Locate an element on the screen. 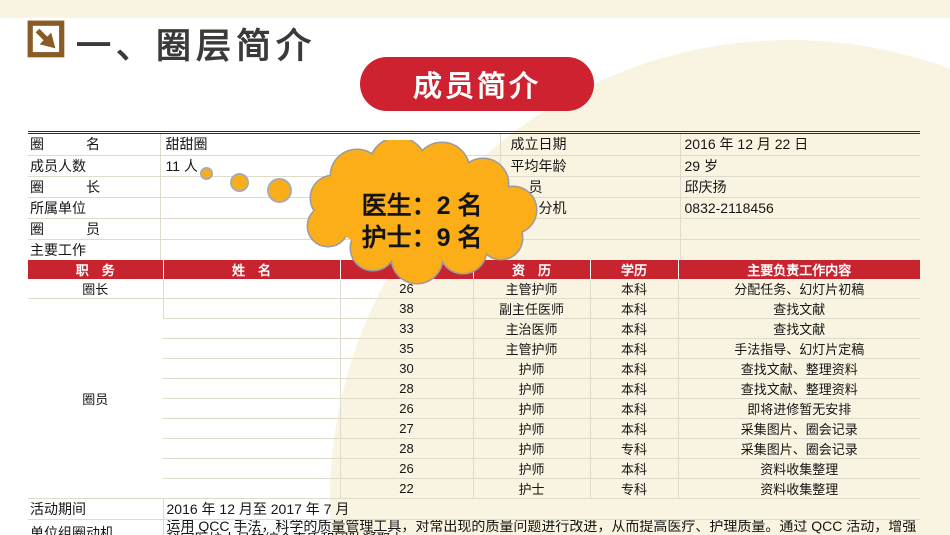 Image resolution: width=950 pixels, height=535 pixels. header-name: 姓 名 is located at coordinates (251, 269).